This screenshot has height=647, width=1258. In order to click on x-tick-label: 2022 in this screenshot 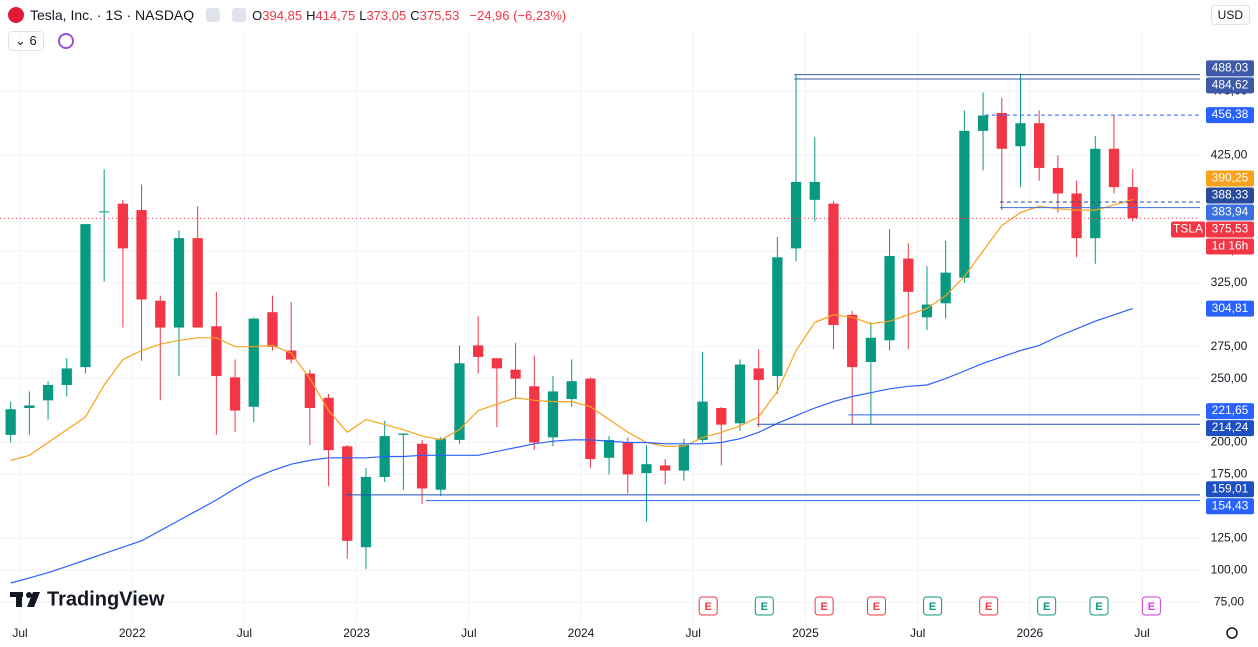, I will do `click(132, 633)`.